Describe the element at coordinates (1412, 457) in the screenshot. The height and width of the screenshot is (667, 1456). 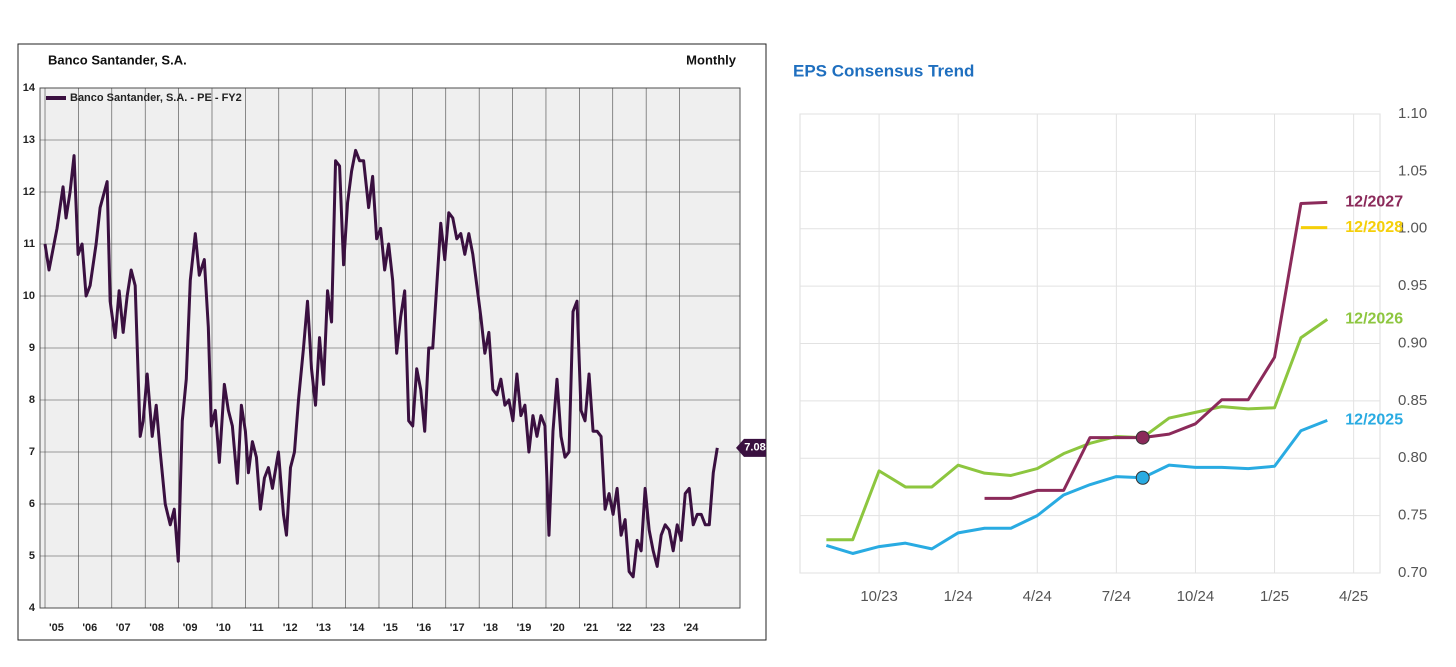
I see `y-tick-label: 0.80` at that location.